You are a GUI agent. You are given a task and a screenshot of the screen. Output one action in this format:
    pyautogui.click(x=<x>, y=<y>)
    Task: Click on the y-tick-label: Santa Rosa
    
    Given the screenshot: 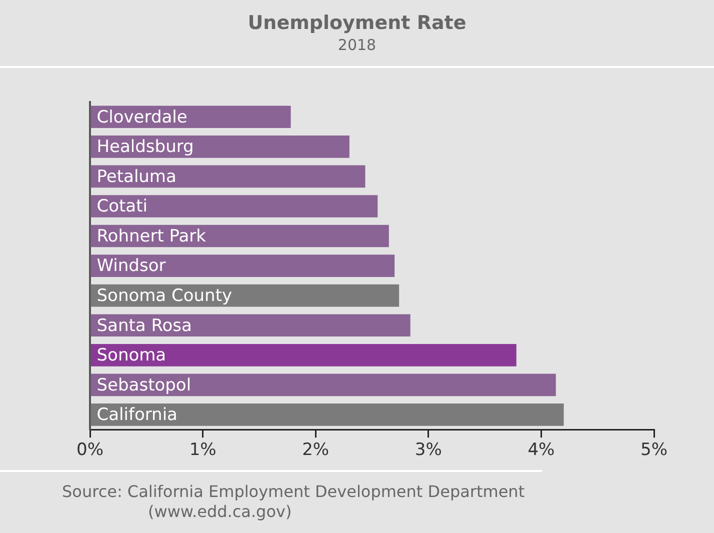 What is the action you would take?
    pyautogui.click(x=144, y=326)
    